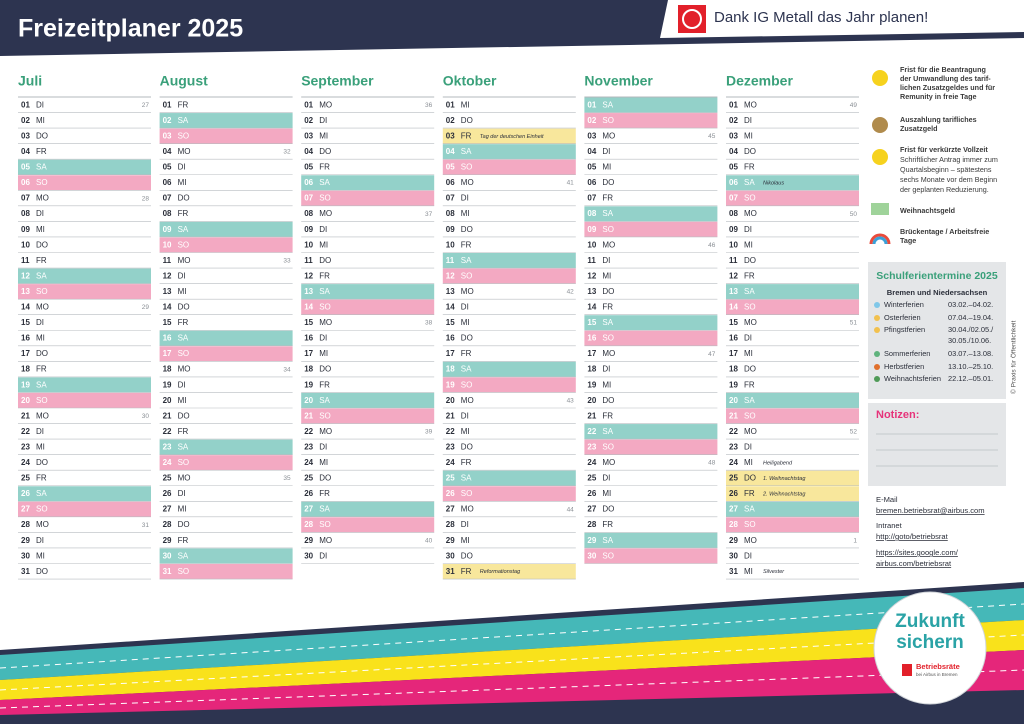 The height and width of the screenshot is (724, 1024). Describe the element at coordinates (773, 183) in the screenshot. I see `day-note: Nikolaus` at that location.